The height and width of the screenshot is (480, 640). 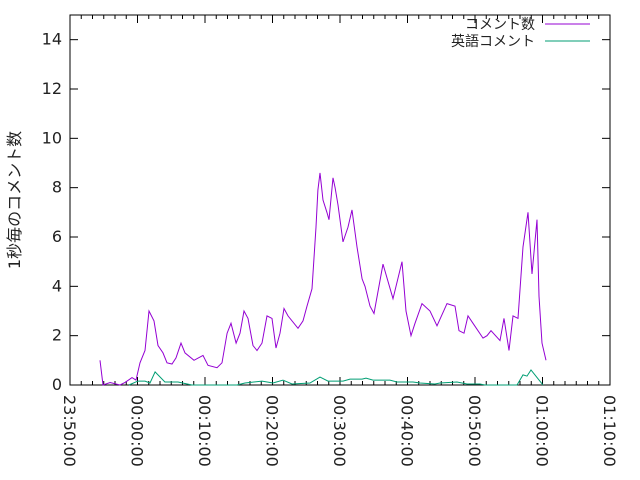 What do you see at coordinates (493, 41) in the screenshot?
I see `legend-label: 英語コメント` at bounding box center [493, 41].